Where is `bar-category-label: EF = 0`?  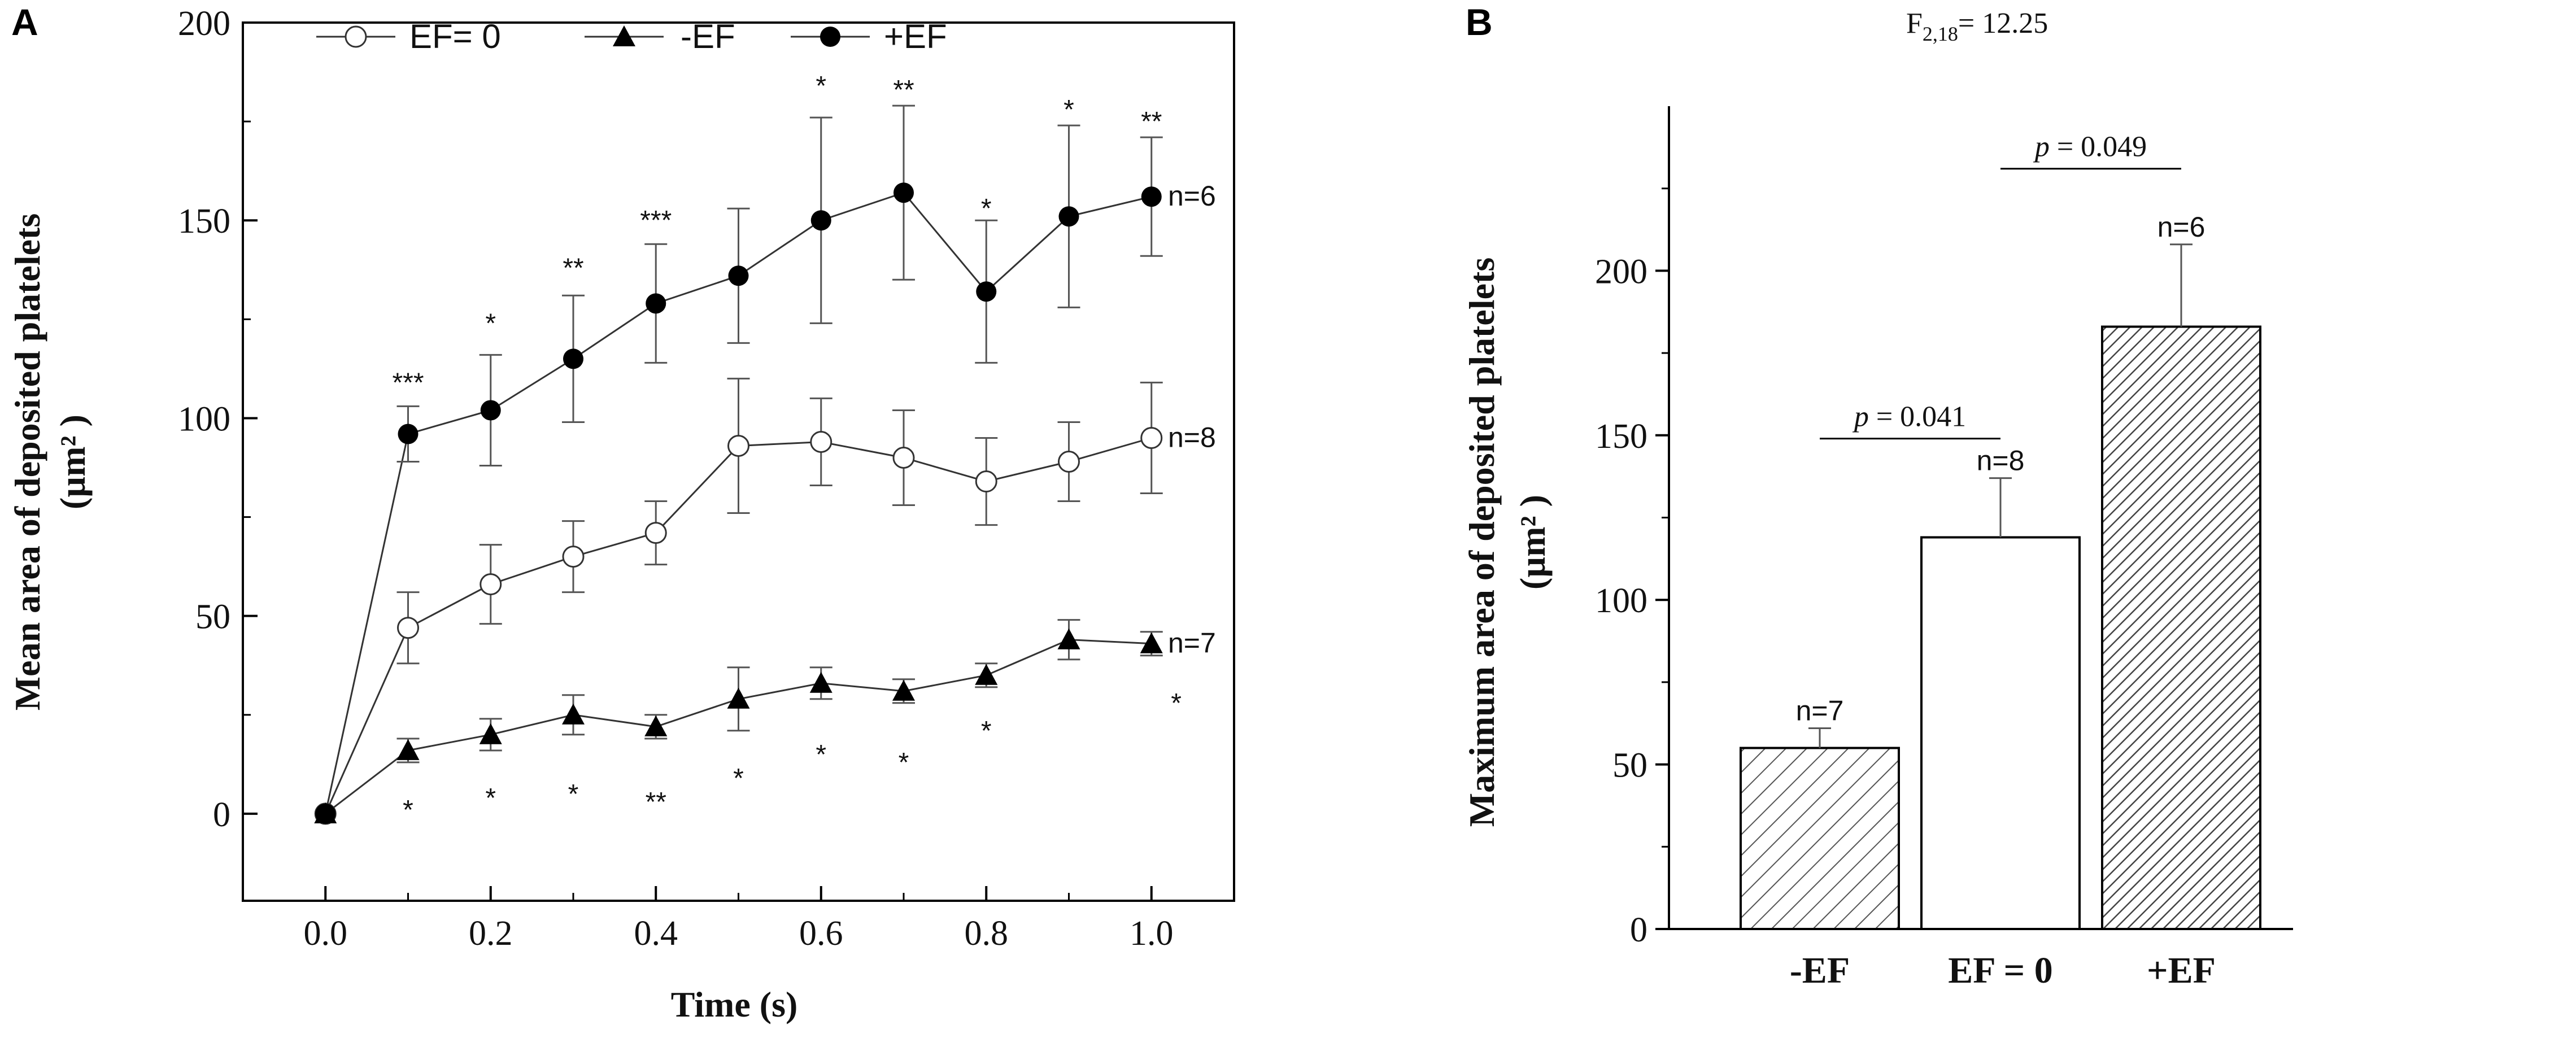
bar-category-label: EF = 0 is located at coordinates (2000, 970).